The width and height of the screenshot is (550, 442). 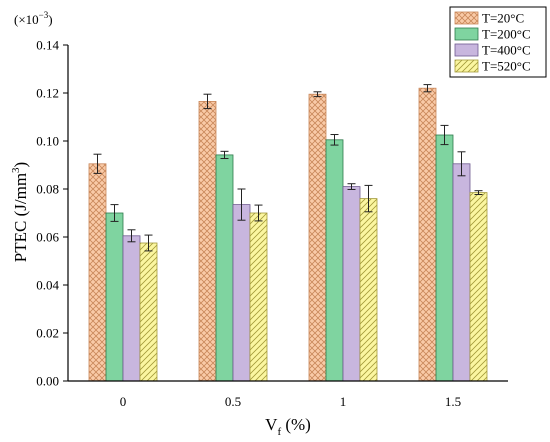 What do you see at coordinates (20, 212) in the screenshot?
I see `y-axis-label: PTEC (J/mm3)` at bounding box center [20, 212].